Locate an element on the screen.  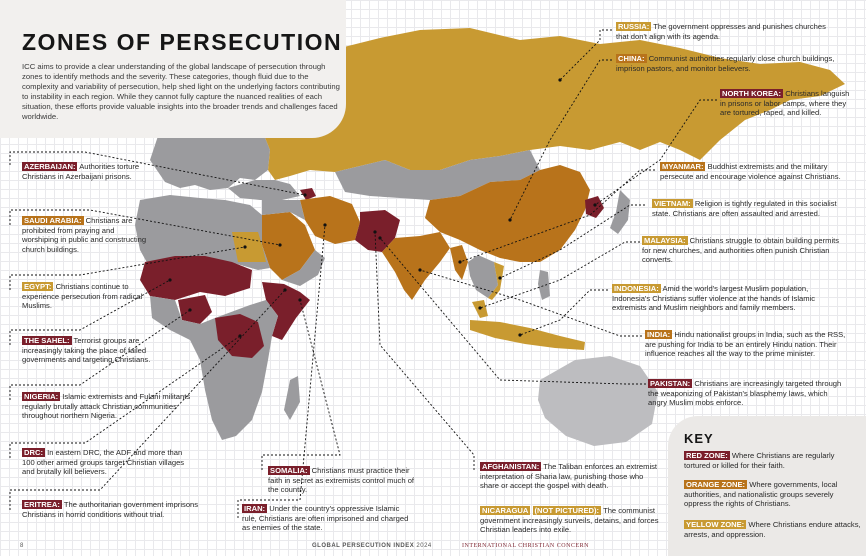
map-vietnam is located at coordinates (496, 281).